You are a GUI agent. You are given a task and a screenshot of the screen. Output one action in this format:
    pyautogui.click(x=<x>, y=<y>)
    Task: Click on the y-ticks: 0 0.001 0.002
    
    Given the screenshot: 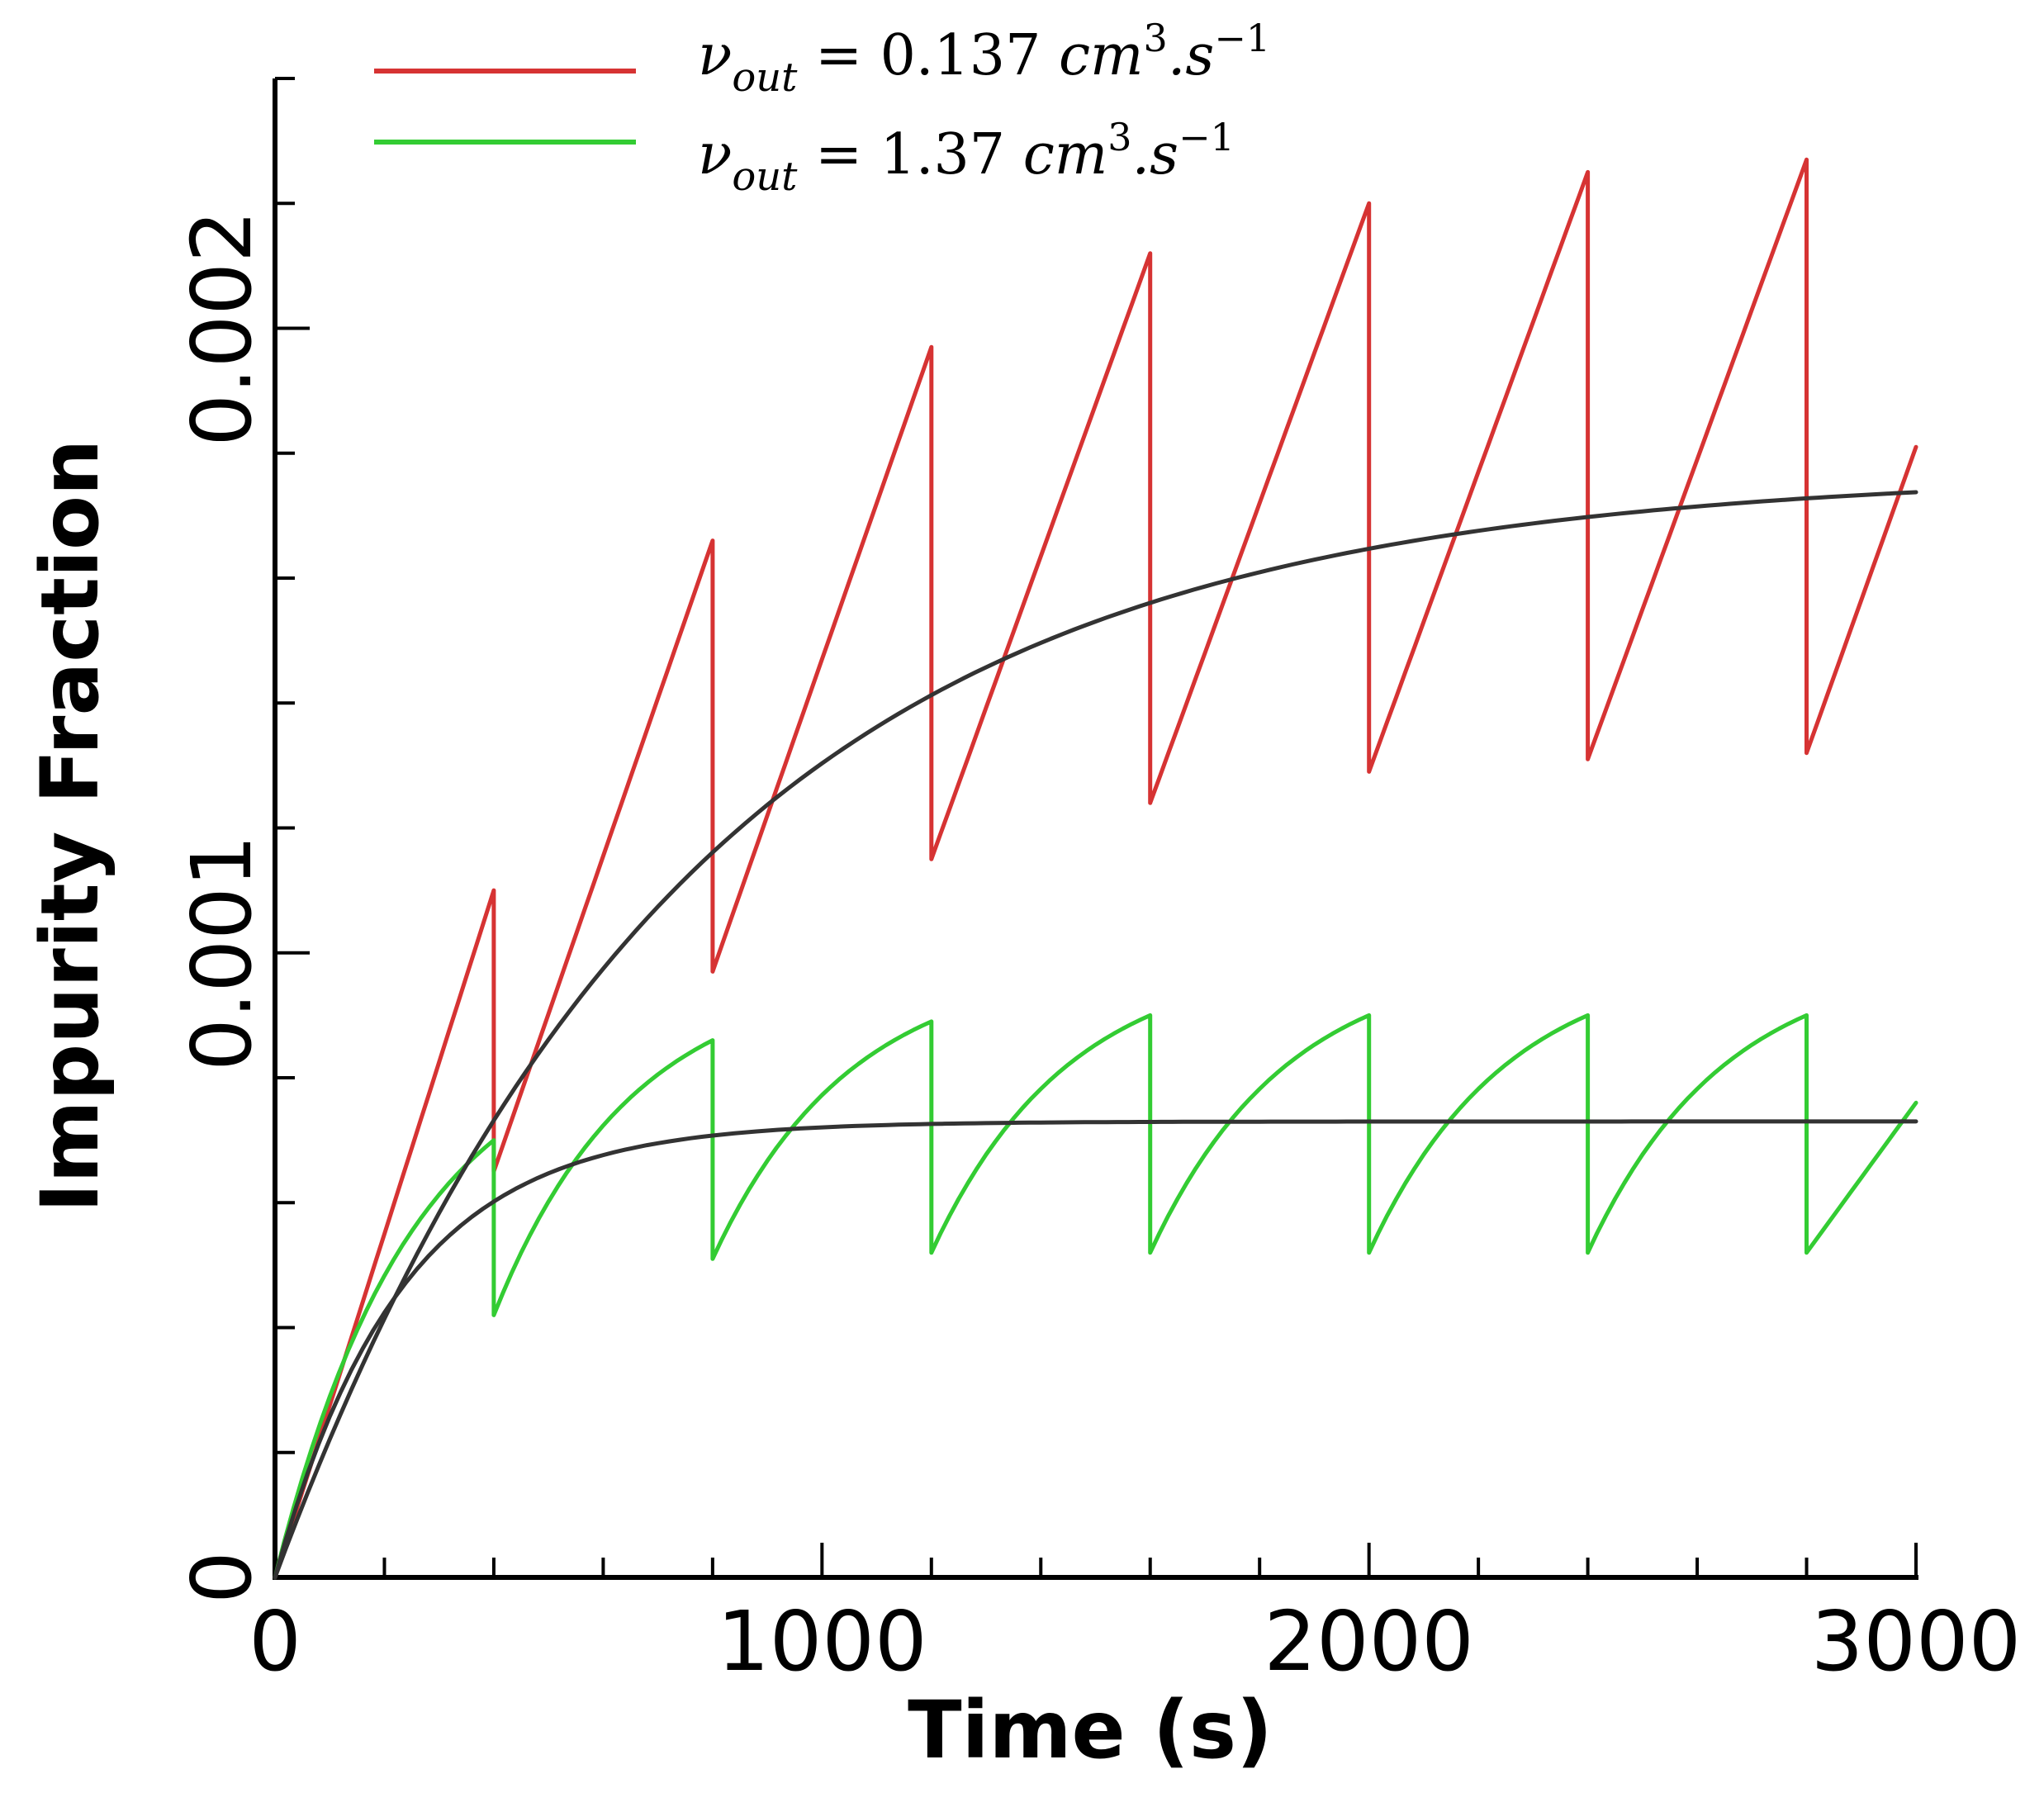 What is the action you would take?
    pyautogui.click(x=241, y=840)
    